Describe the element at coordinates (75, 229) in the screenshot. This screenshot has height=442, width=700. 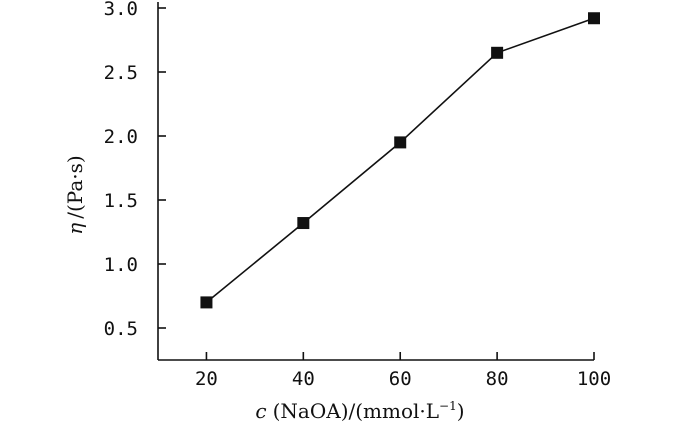
I see `y-axis-symbol: η` at that location.